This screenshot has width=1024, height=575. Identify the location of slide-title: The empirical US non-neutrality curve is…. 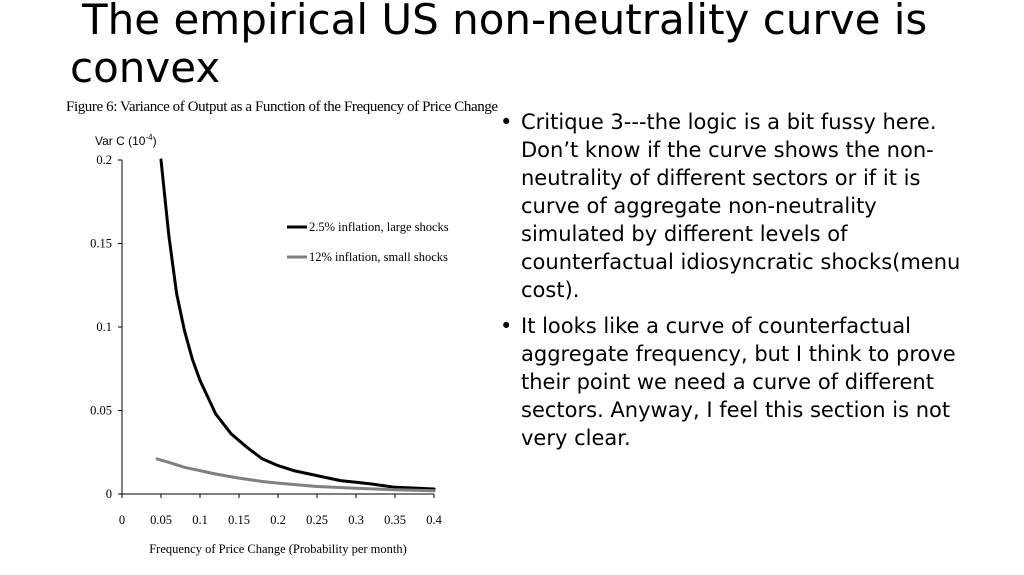
(540, 46).